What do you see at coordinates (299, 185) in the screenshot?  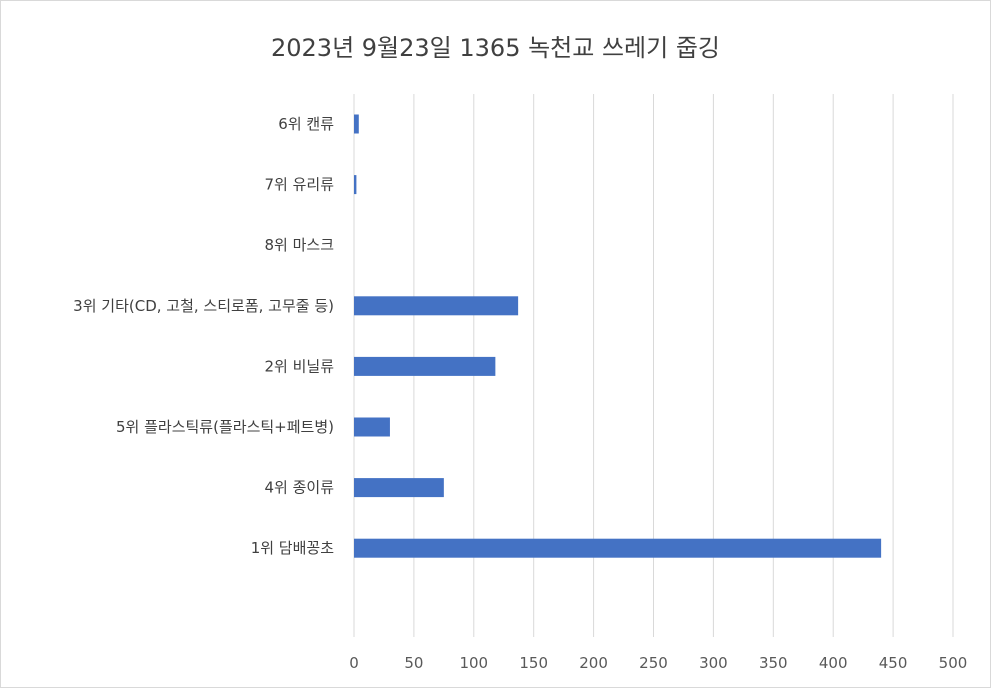 I see `category-label: 7위 유리류` at bounding box center [299, 185].